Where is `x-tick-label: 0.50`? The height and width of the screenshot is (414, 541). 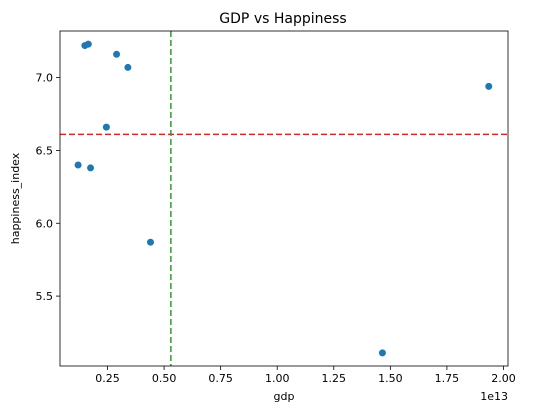
x-tick-label: 0.50 is located at coordinates (164, 378).